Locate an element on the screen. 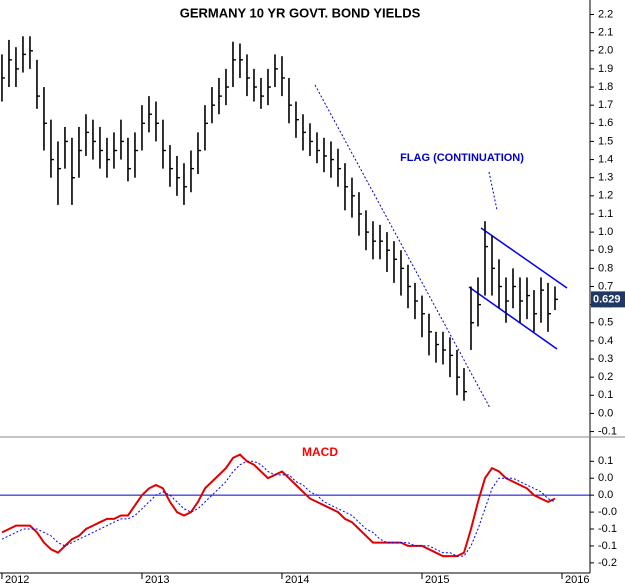  signal-line is located at coordinates (278, 508).